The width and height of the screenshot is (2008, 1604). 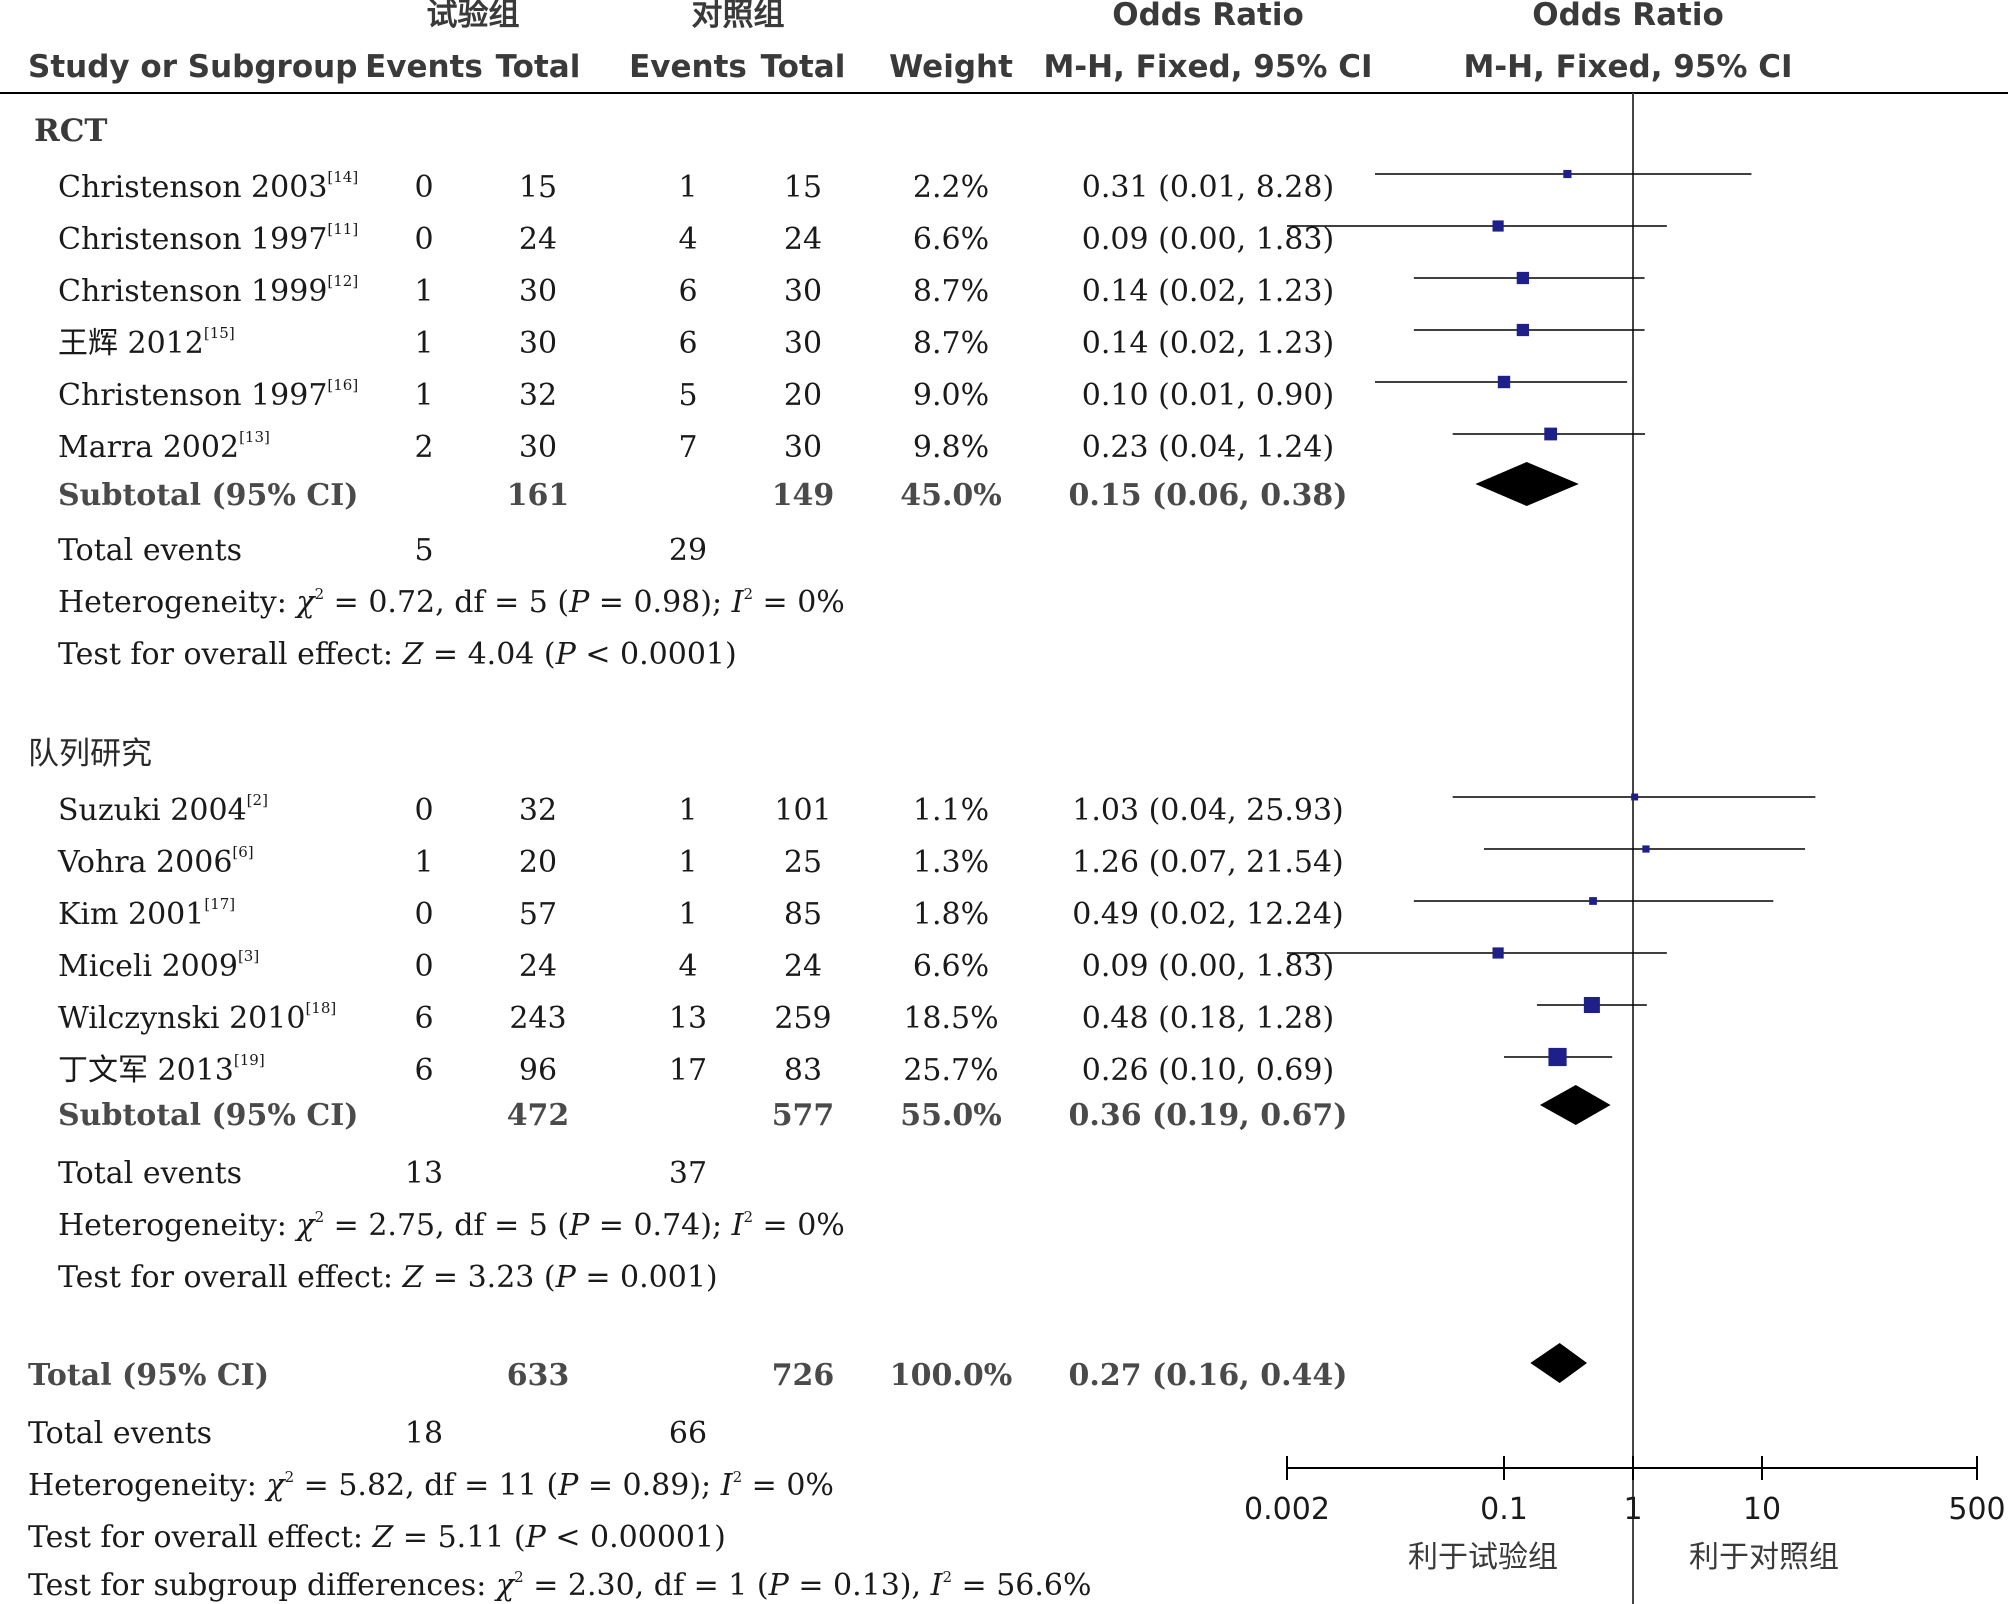 What do you see at coordinates (950, 1070) in the screenshot?
I see `study-weight: 25.7%` at bounding box center [950, 1070].